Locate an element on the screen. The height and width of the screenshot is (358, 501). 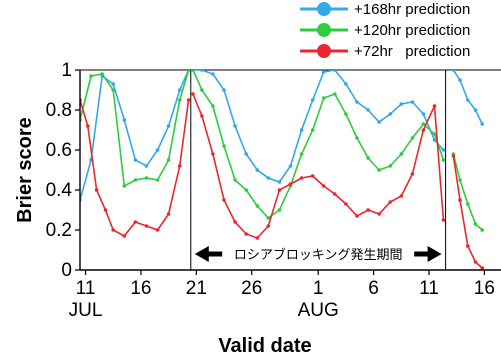
y-tick-label: 0.8 is located at coordinates (59, 110).